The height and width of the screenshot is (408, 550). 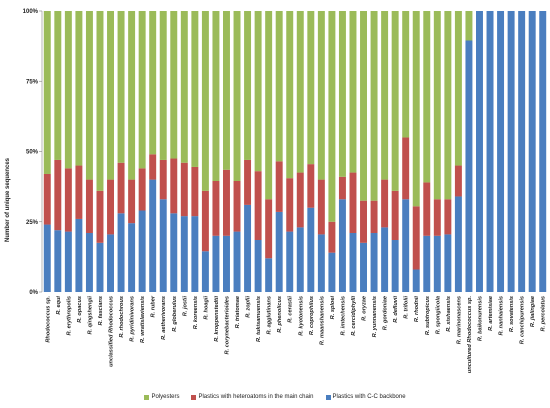 I want to click on x-tick-label: R. yunnanensis, so click(x=375, y=316).